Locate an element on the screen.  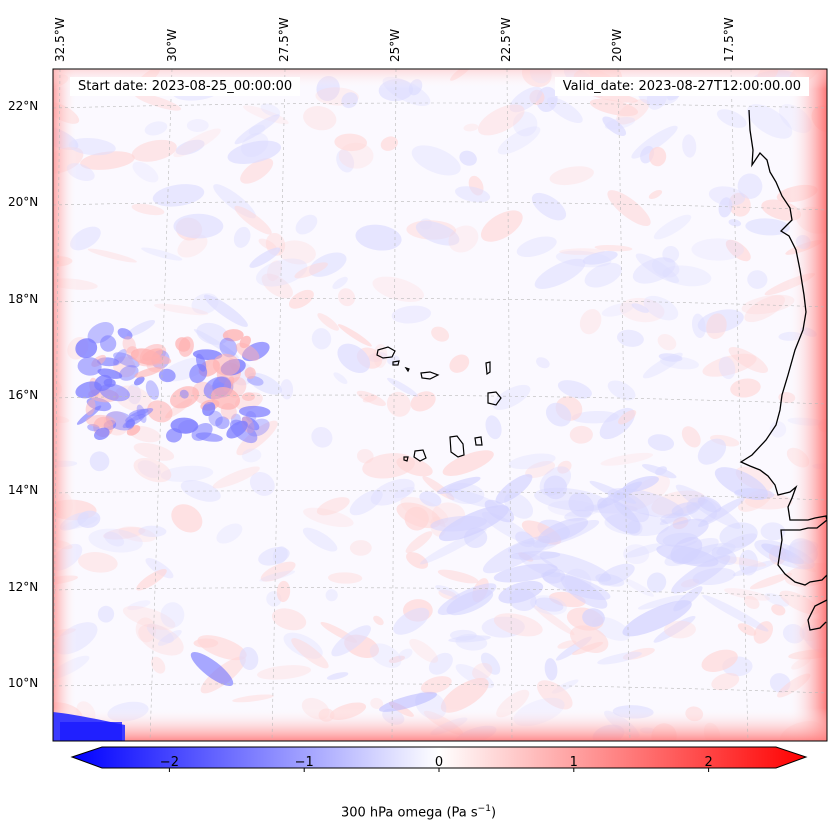
island-santo-antao is located at coordinates (386, 352).